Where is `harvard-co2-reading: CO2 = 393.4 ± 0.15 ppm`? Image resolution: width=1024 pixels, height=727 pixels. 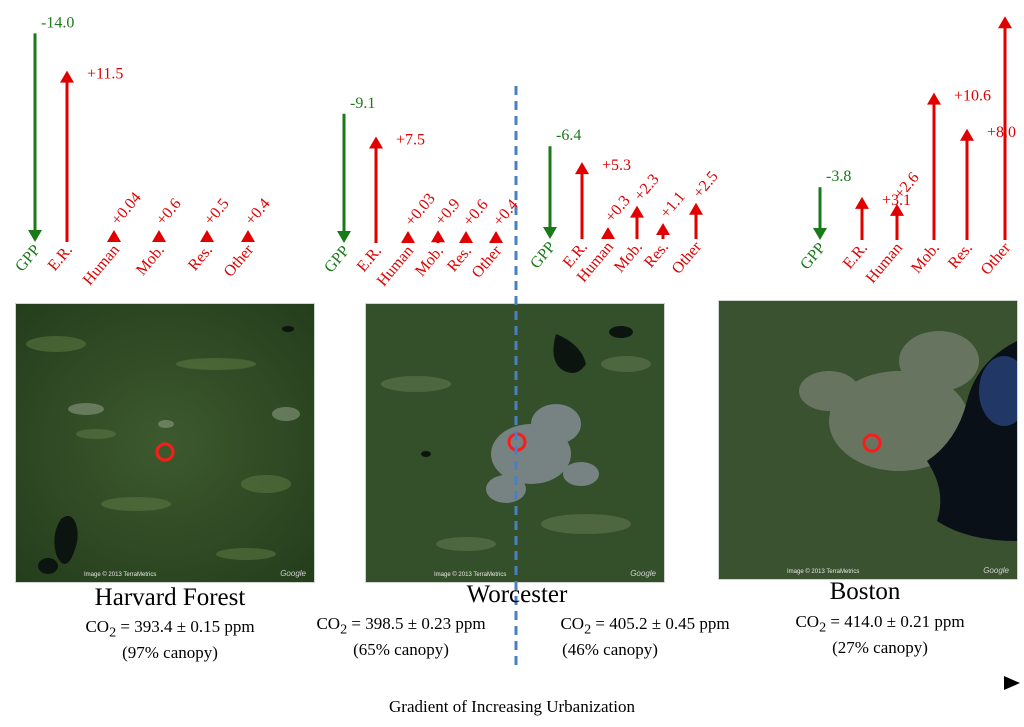
harvard-co2-reading: CO2 = 393.4 ± 0.15 ppm is located at coordinates (170, 629).